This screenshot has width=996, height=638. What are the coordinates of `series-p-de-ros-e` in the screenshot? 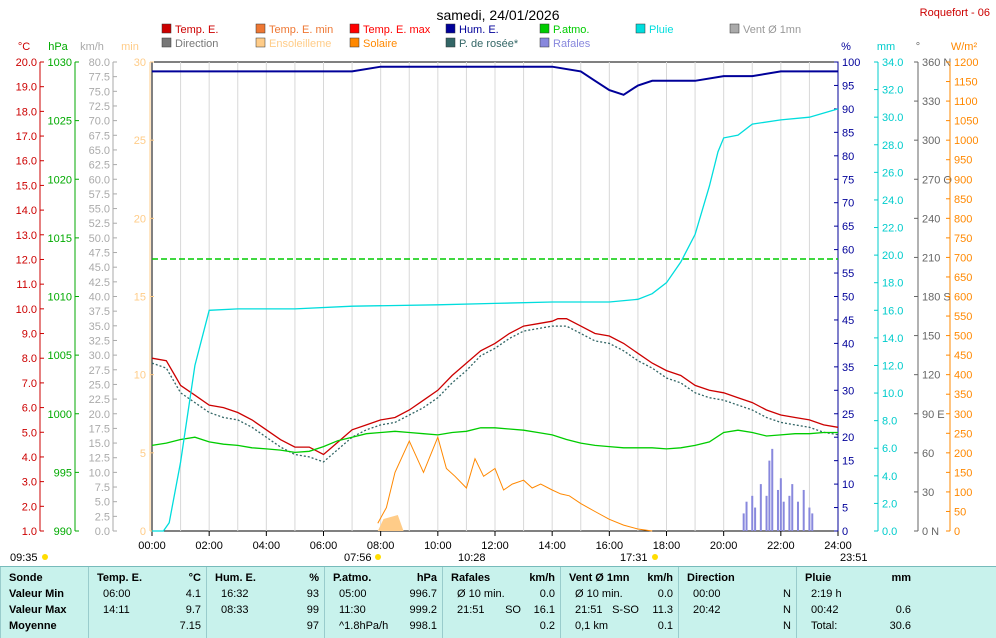 It's located at (495, 394).